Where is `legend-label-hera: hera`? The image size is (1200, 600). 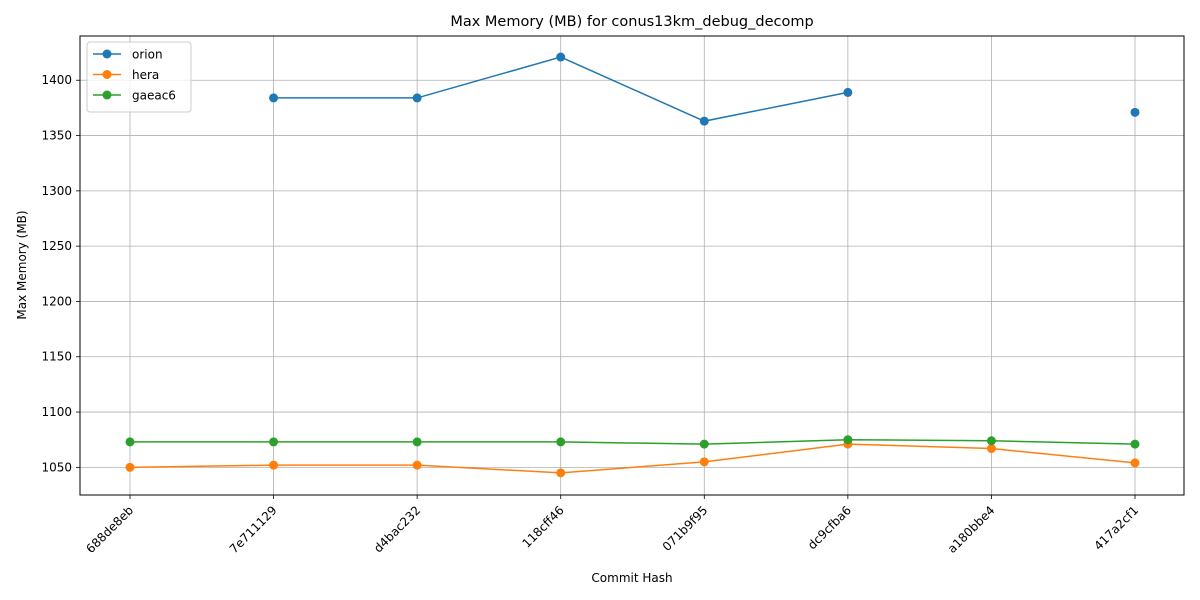
legend-label-hera: hera is located at coordinates (145, 75).